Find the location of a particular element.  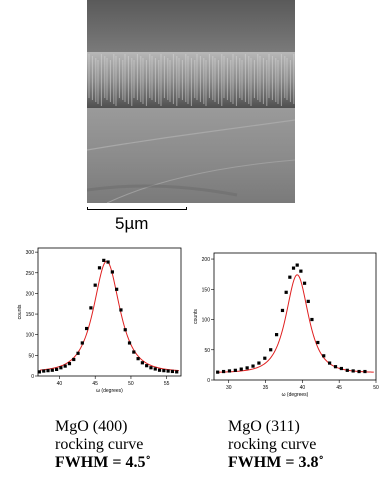

scale-bar-label: 5µm is located at coordinates (132, 223).